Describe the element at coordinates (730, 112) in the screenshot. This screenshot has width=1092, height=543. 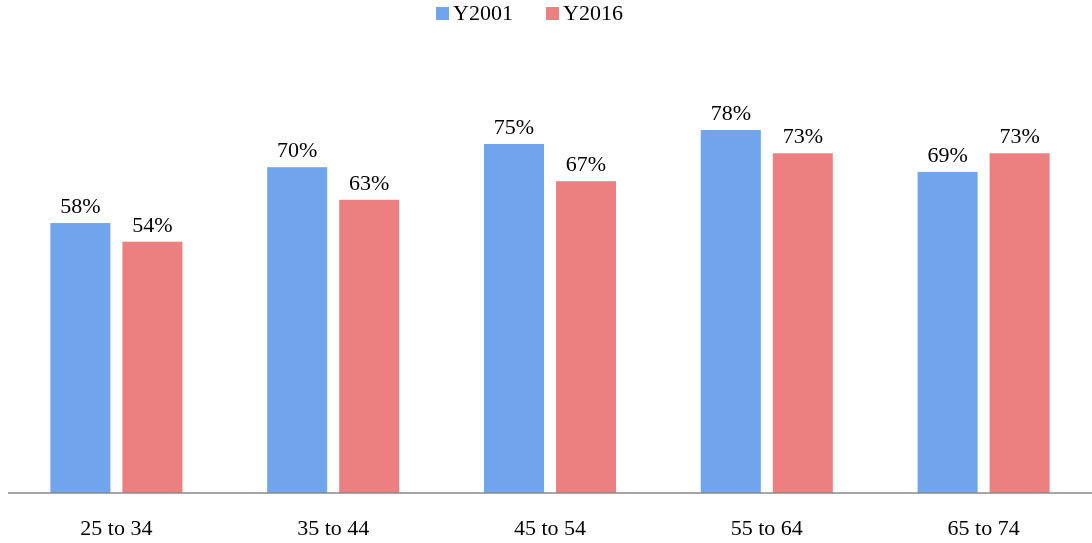
I see `data-label: 78%` at that location.